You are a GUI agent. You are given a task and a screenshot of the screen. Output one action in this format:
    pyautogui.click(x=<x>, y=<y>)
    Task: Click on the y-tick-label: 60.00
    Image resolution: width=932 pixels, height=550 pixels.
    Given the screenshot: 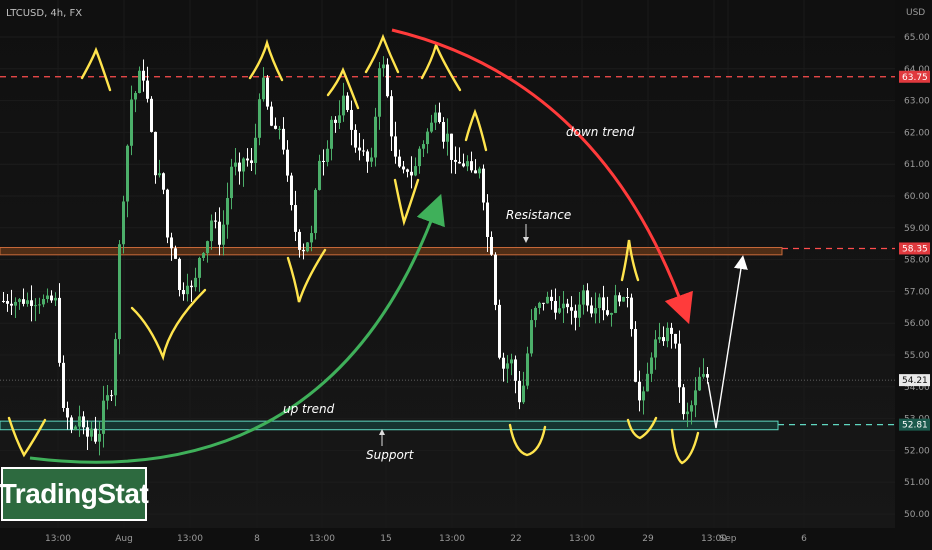 What is the action you would take?
    pyautogui.click(x=917, y=197)
    